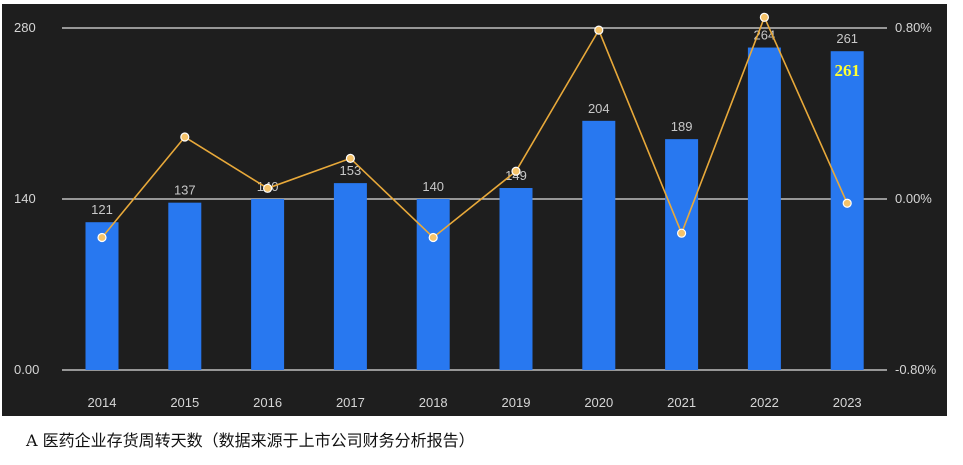 Image resolution: width=963 pixels, height=465 pixels. What do you see at coordinates (916, 369) in the screenshot?
I see `right-axis-tick-label: -0.80%` at bounding box center [916, 369].